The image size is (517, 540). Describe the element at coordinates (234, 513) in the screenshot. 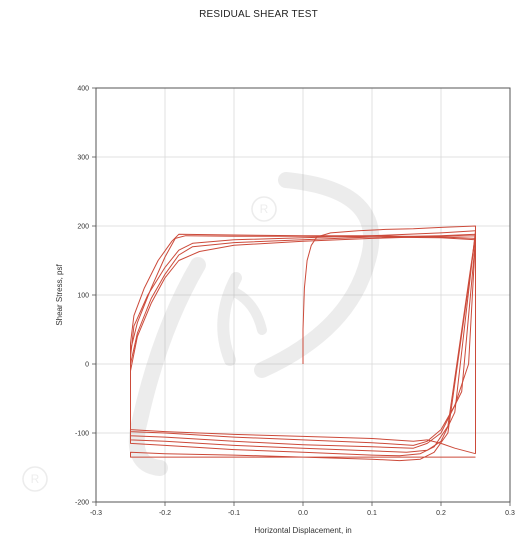

I see `x-tick-label: -0.1` at that location.